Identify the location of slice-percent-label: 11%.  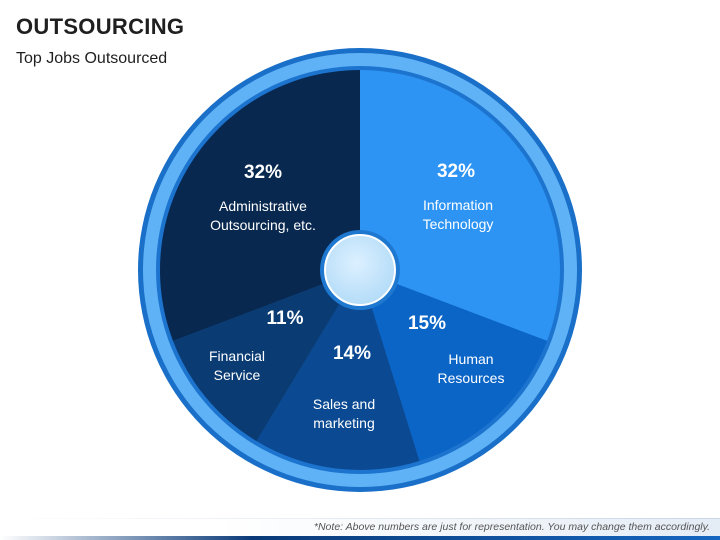
(285, 318).